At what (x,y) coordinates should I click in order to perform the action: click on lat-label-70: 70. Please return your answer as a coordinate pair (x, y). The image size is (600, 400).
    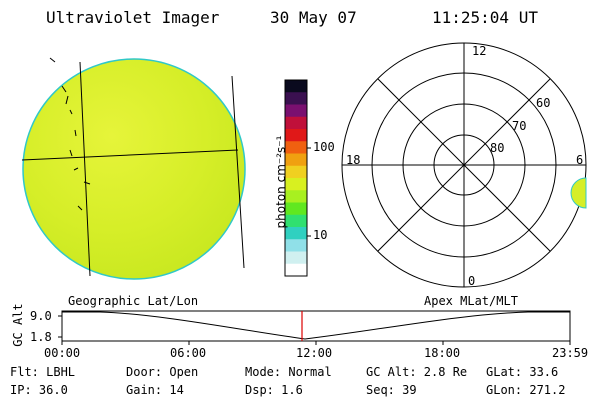
    Looking at the image, I should click on (519, 126).